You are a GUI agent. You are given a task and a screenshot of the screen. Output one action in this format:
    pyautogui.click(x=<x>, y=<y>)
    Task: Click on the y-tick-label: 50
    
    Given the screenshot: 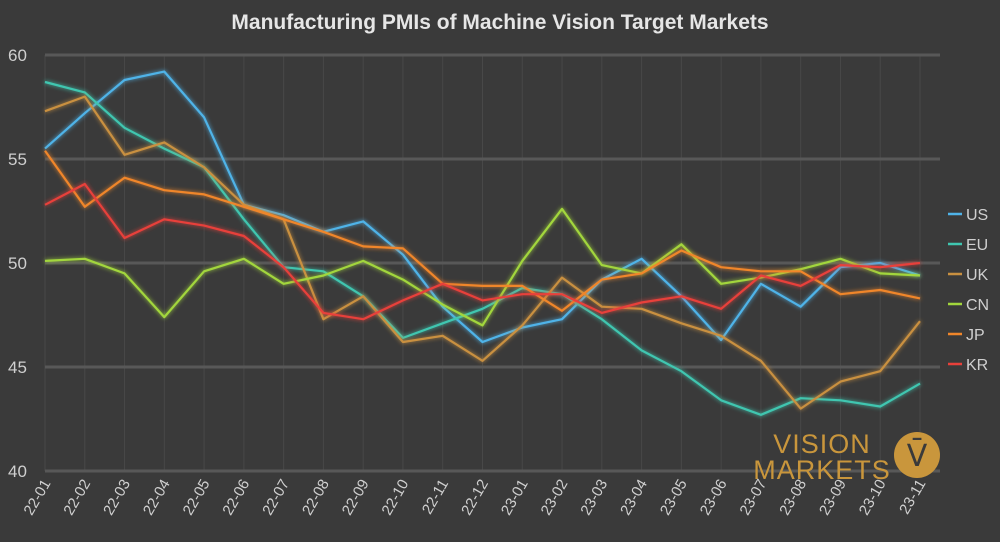 What is the action you would take?
    pyautogui.click(x=17, y=263)
    